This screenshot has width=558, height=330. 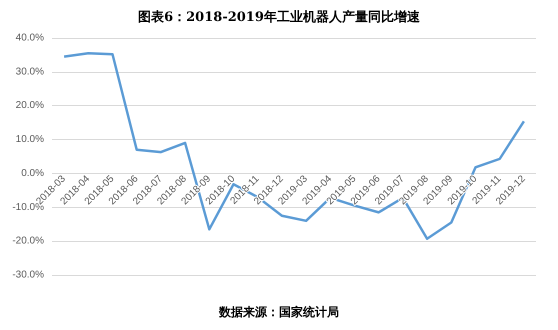 I want to click on y-tick-label: 10.0%, so click(x=30, y=140).